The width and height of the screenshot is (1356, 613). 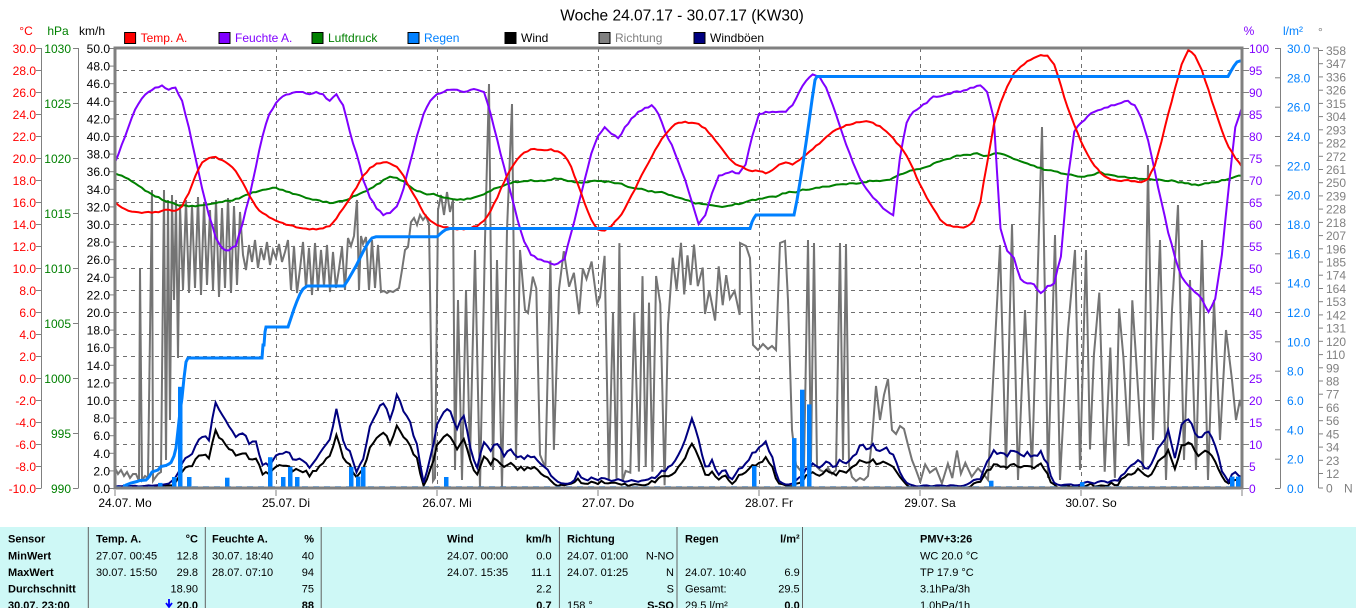 I want to click on svg-text: 30.07. So, so click(x=1091, y=503).